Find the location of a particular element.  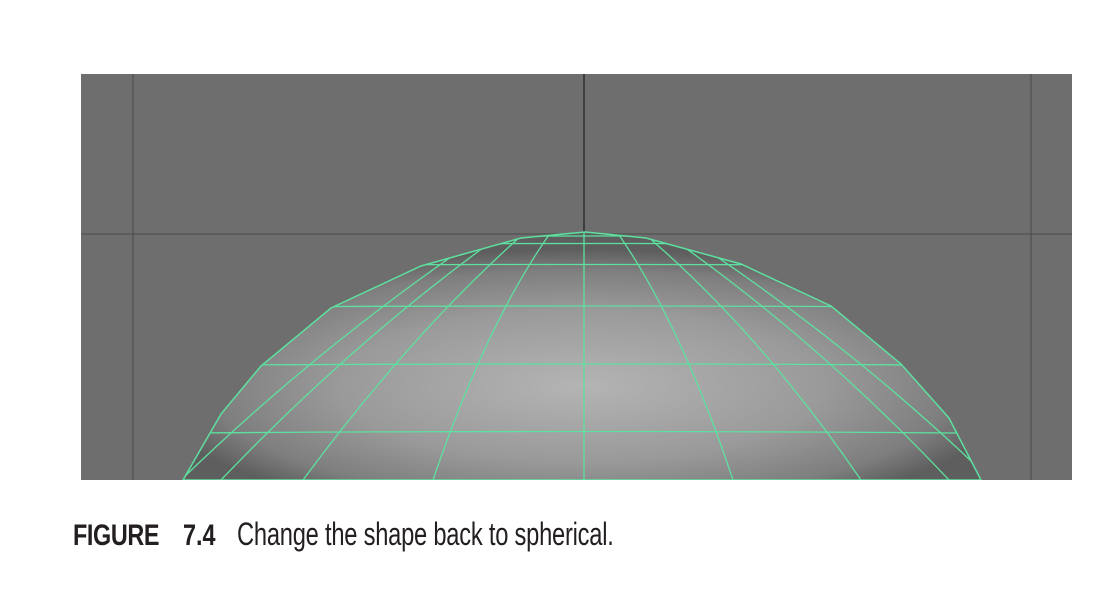

caption-text: Change the shape back to spherical. is located at coordinates (425, 534).